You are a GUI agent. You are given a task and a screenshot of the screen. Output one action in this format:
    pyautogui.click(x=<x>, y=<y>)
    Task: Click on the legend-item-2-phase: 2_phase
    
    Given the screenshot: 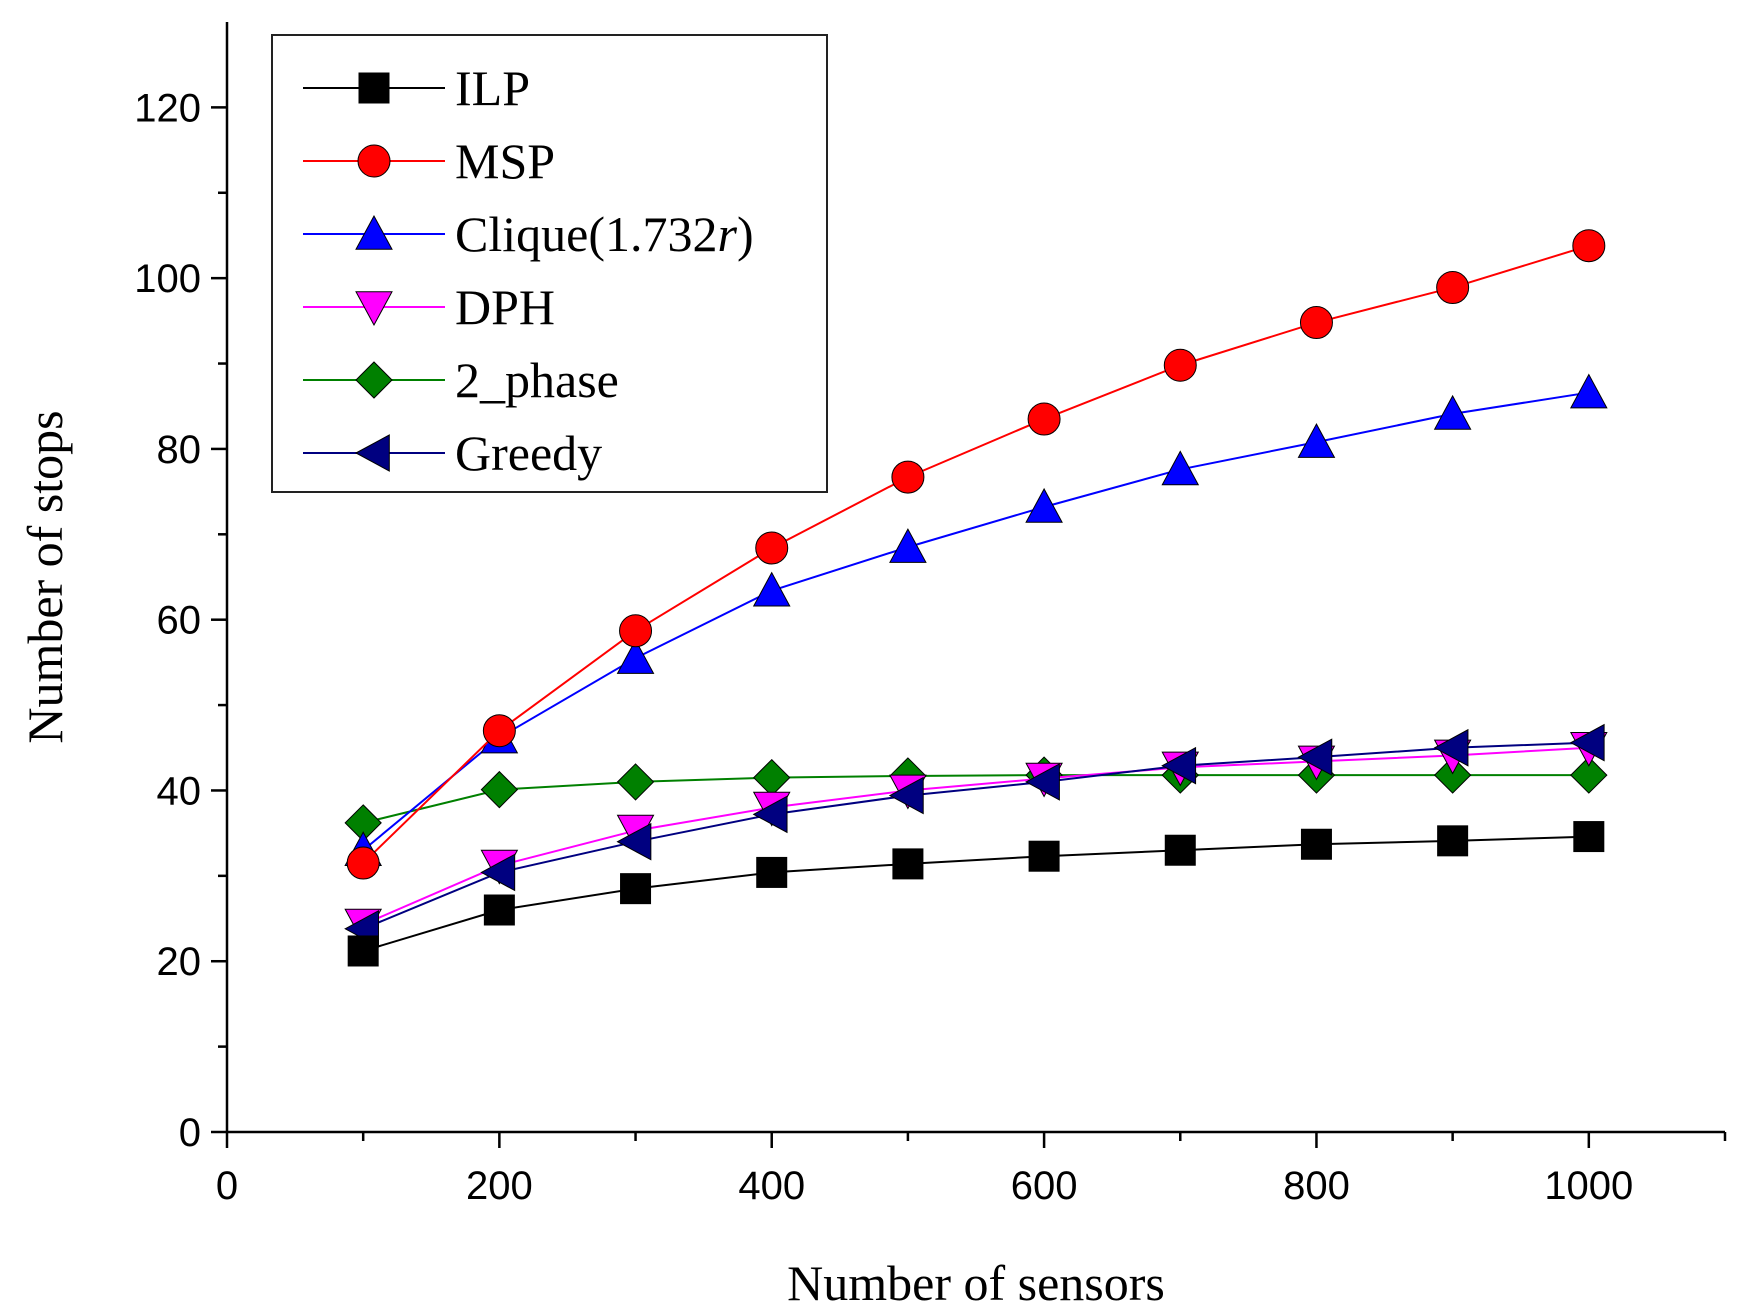 What is the action you would take?
    pyautogui.click(x=461, y=380)
    